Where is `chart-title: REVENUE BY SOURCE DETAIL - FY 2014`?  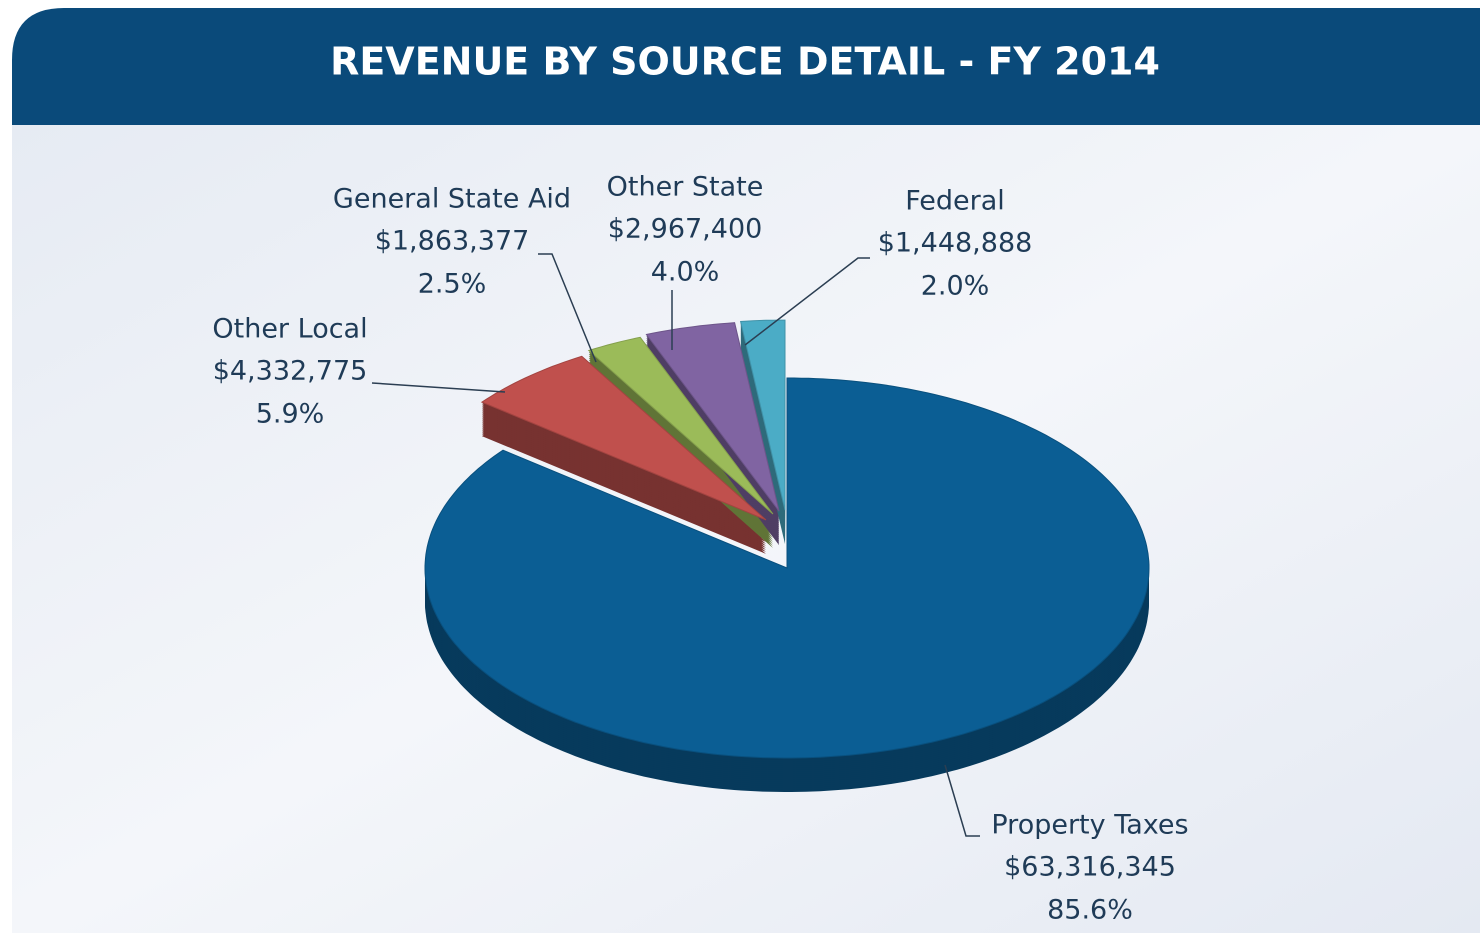 chart-title: REVENUE BY SOURCE DETAIL - FY 2014 is located at coordinates (745, 62).